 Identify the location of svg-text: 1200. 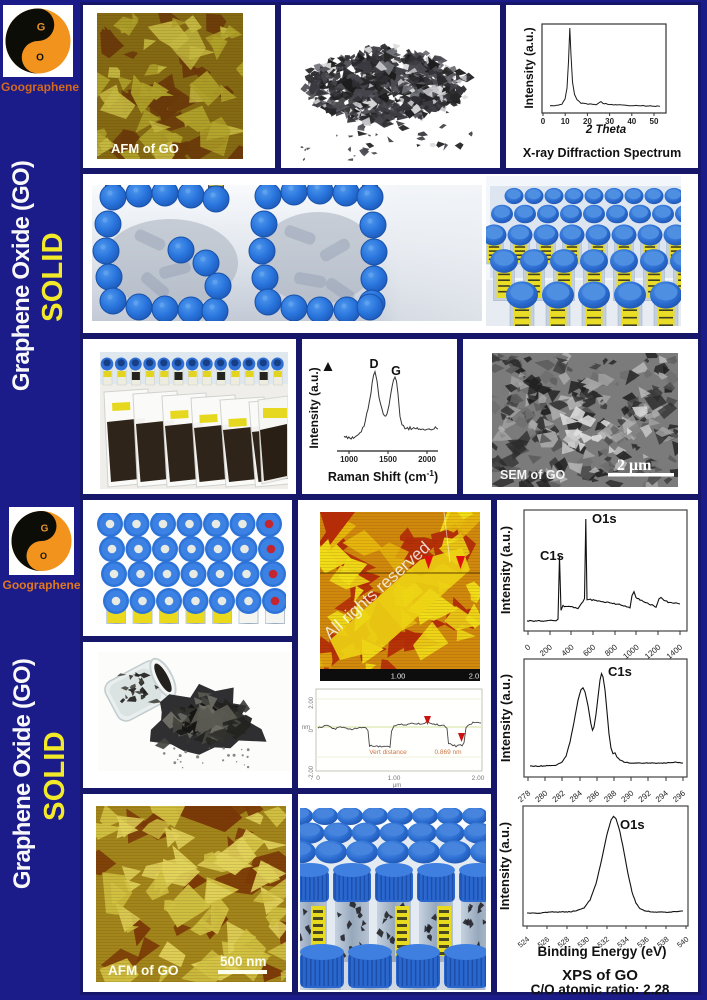
(653, 651).